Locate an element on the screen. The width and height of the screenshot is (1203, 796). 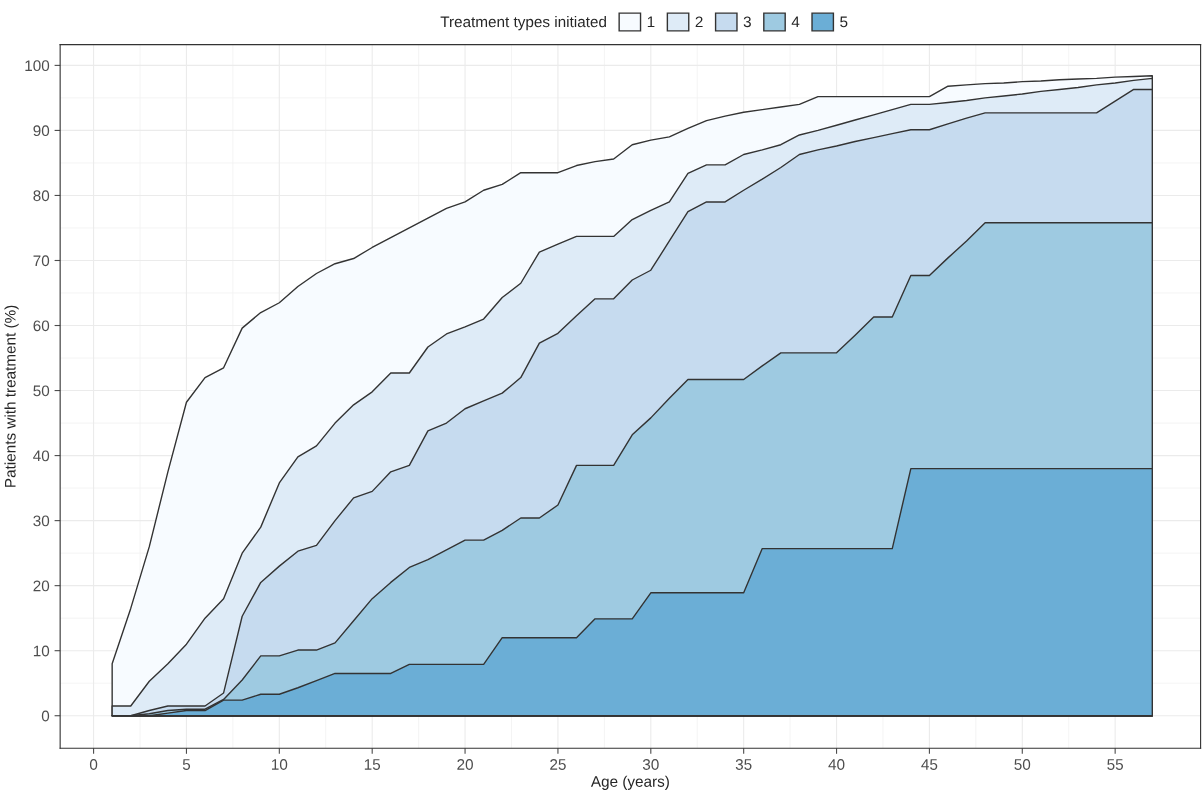
legend-label: 5 is located at coordinates (844, 22).